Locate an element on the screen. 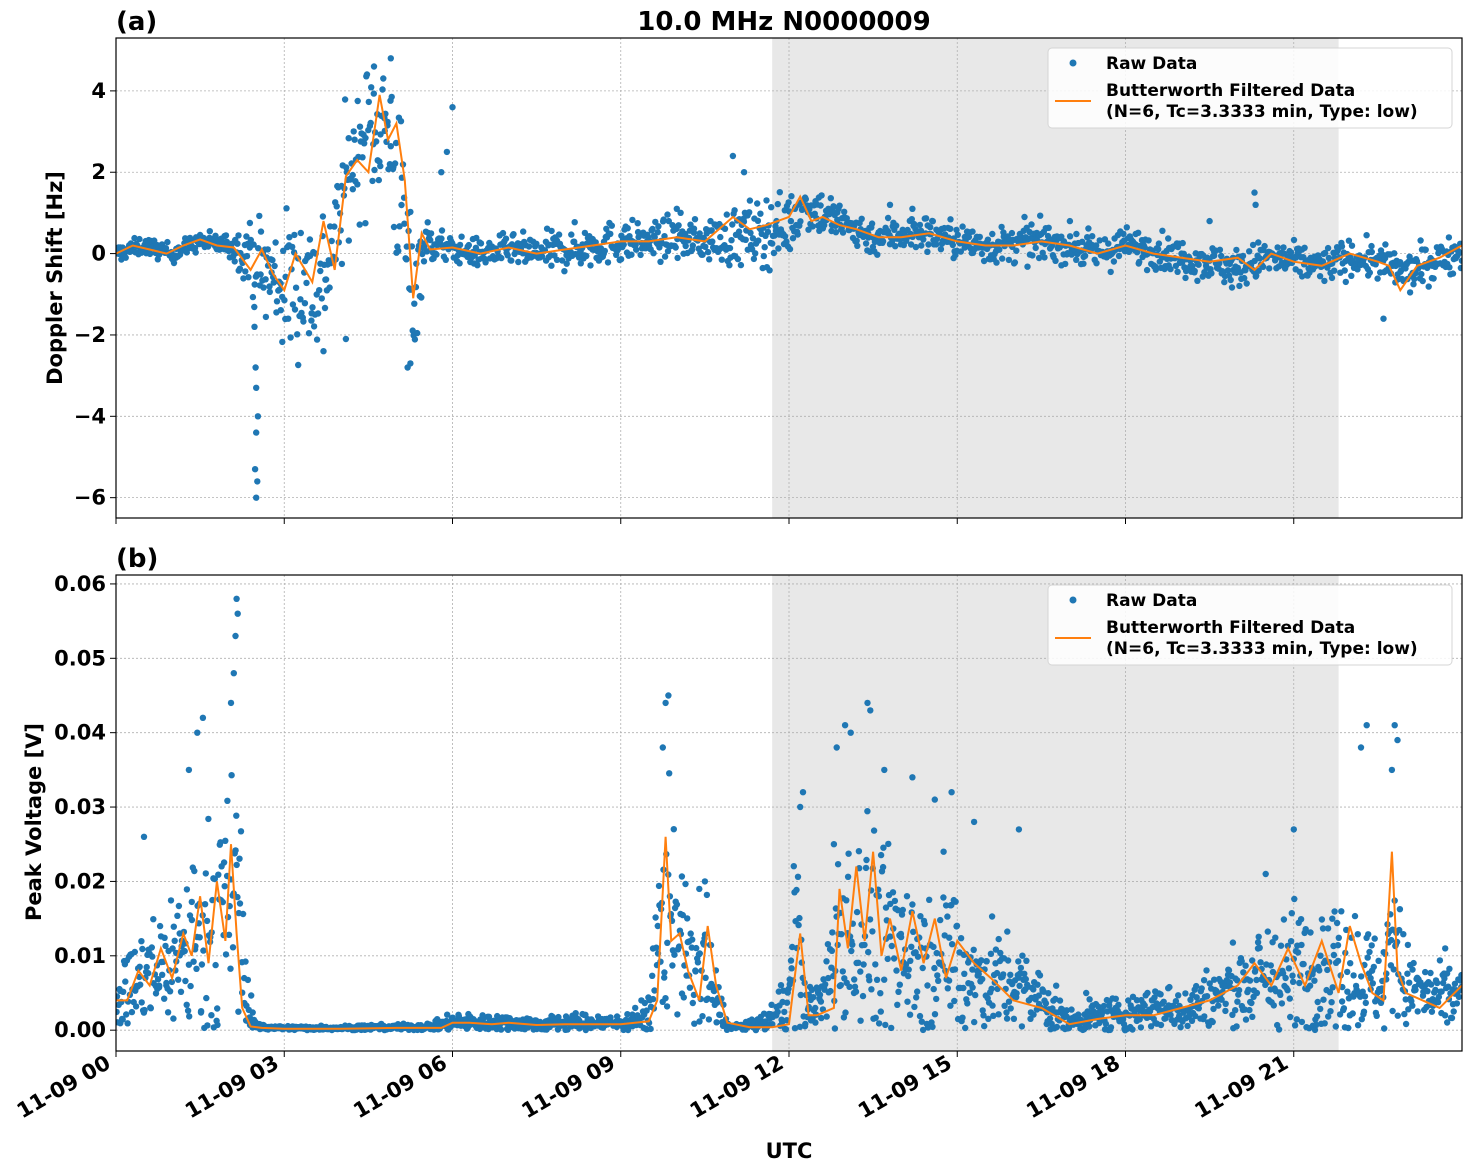  legend-box is located at coordinates (1250, 88).